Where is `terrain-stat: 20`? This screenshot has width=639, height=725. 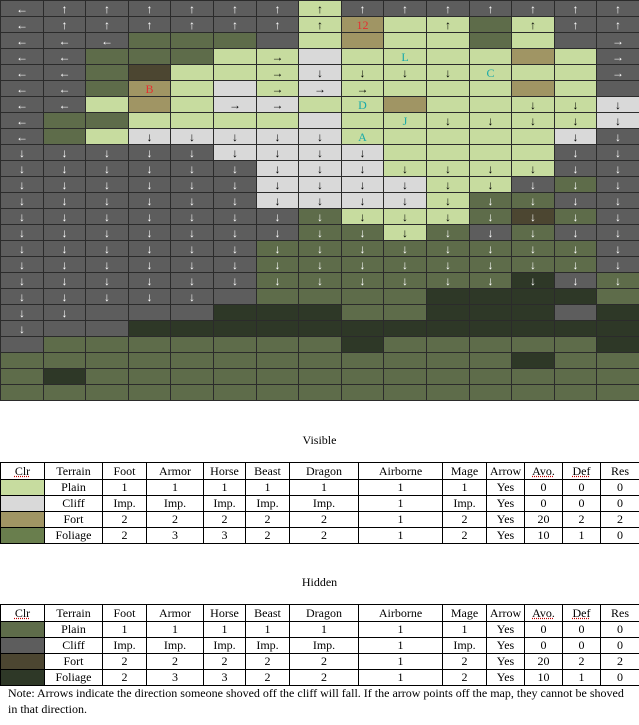 terrain-stat: 20 is located at coordinates (543, 661).